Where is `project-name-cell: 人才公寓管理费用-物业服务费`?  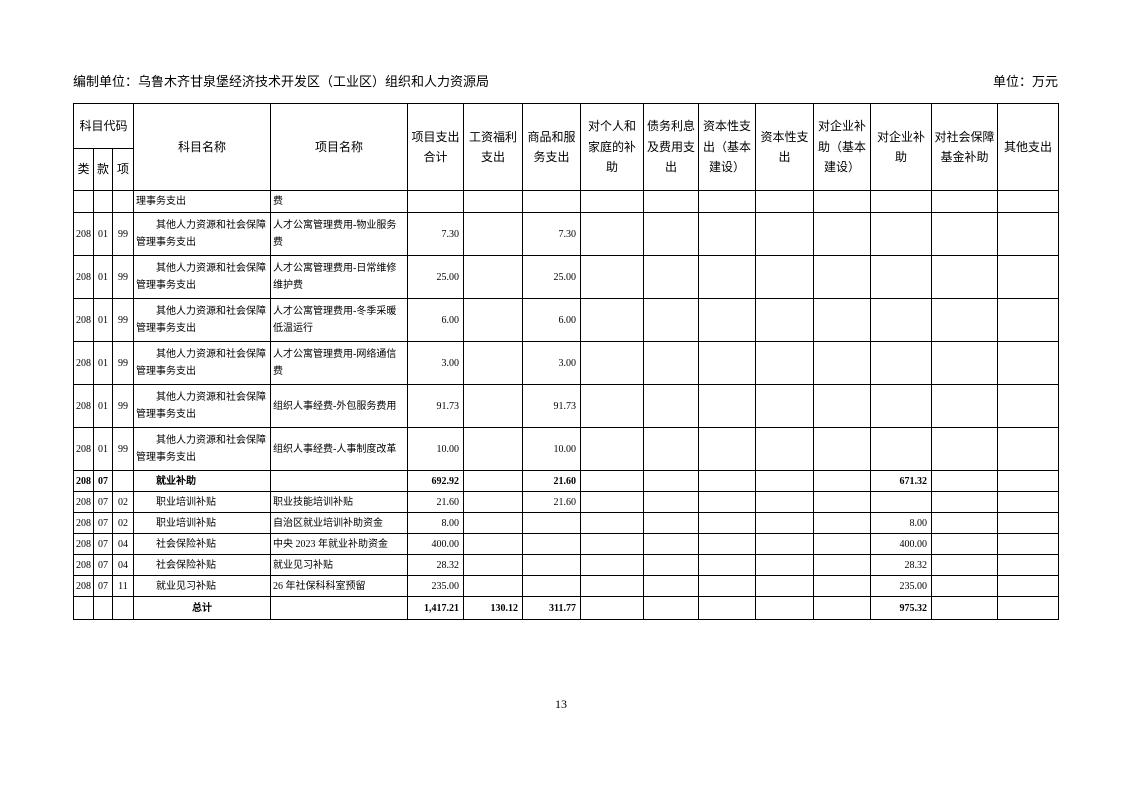 project-name-cell: 人才公寓管理费用-物业服务费 is located at coordinates (339, 234).